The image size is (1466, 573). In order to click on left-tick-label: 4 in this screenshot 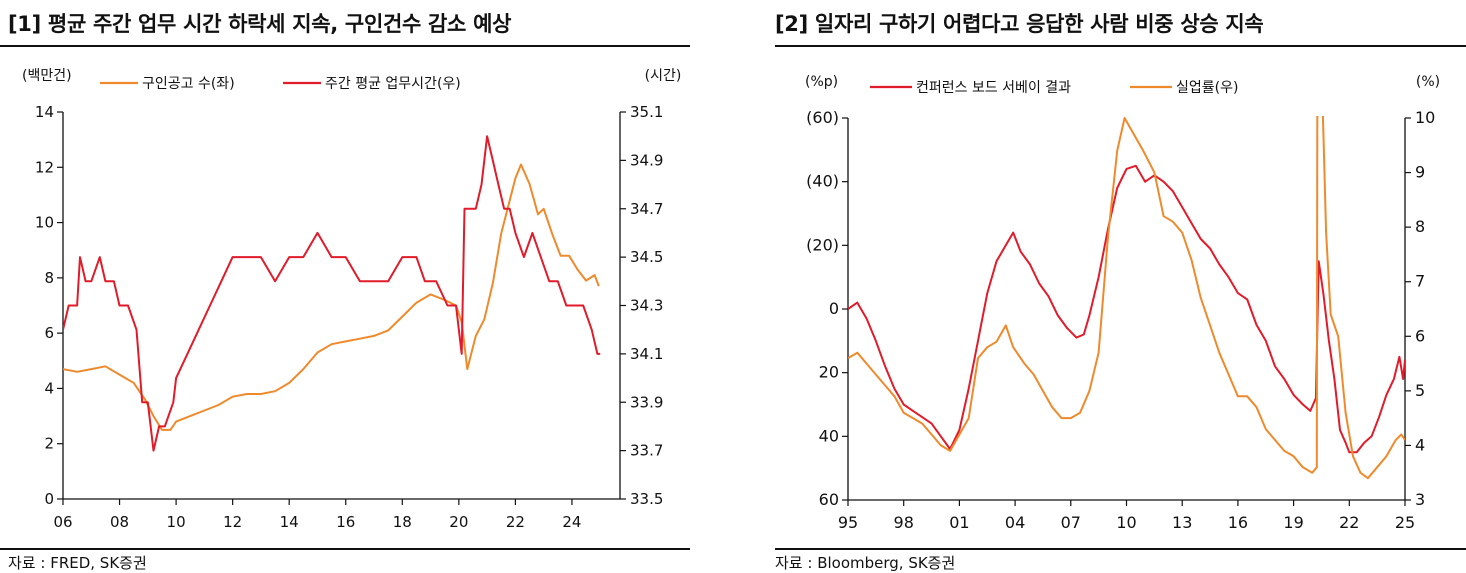, I will do `click(49, 388)`.